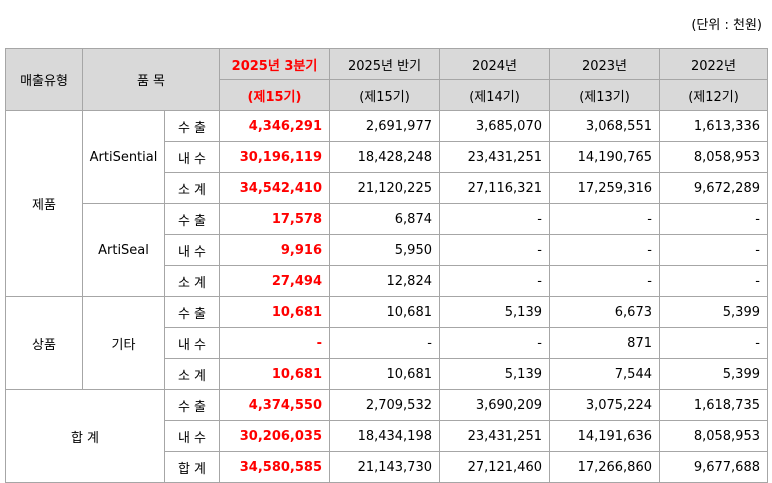 This screenshot has width=772, height=483. I want to click on cell-value: 21,143,730, so click(384, 467).